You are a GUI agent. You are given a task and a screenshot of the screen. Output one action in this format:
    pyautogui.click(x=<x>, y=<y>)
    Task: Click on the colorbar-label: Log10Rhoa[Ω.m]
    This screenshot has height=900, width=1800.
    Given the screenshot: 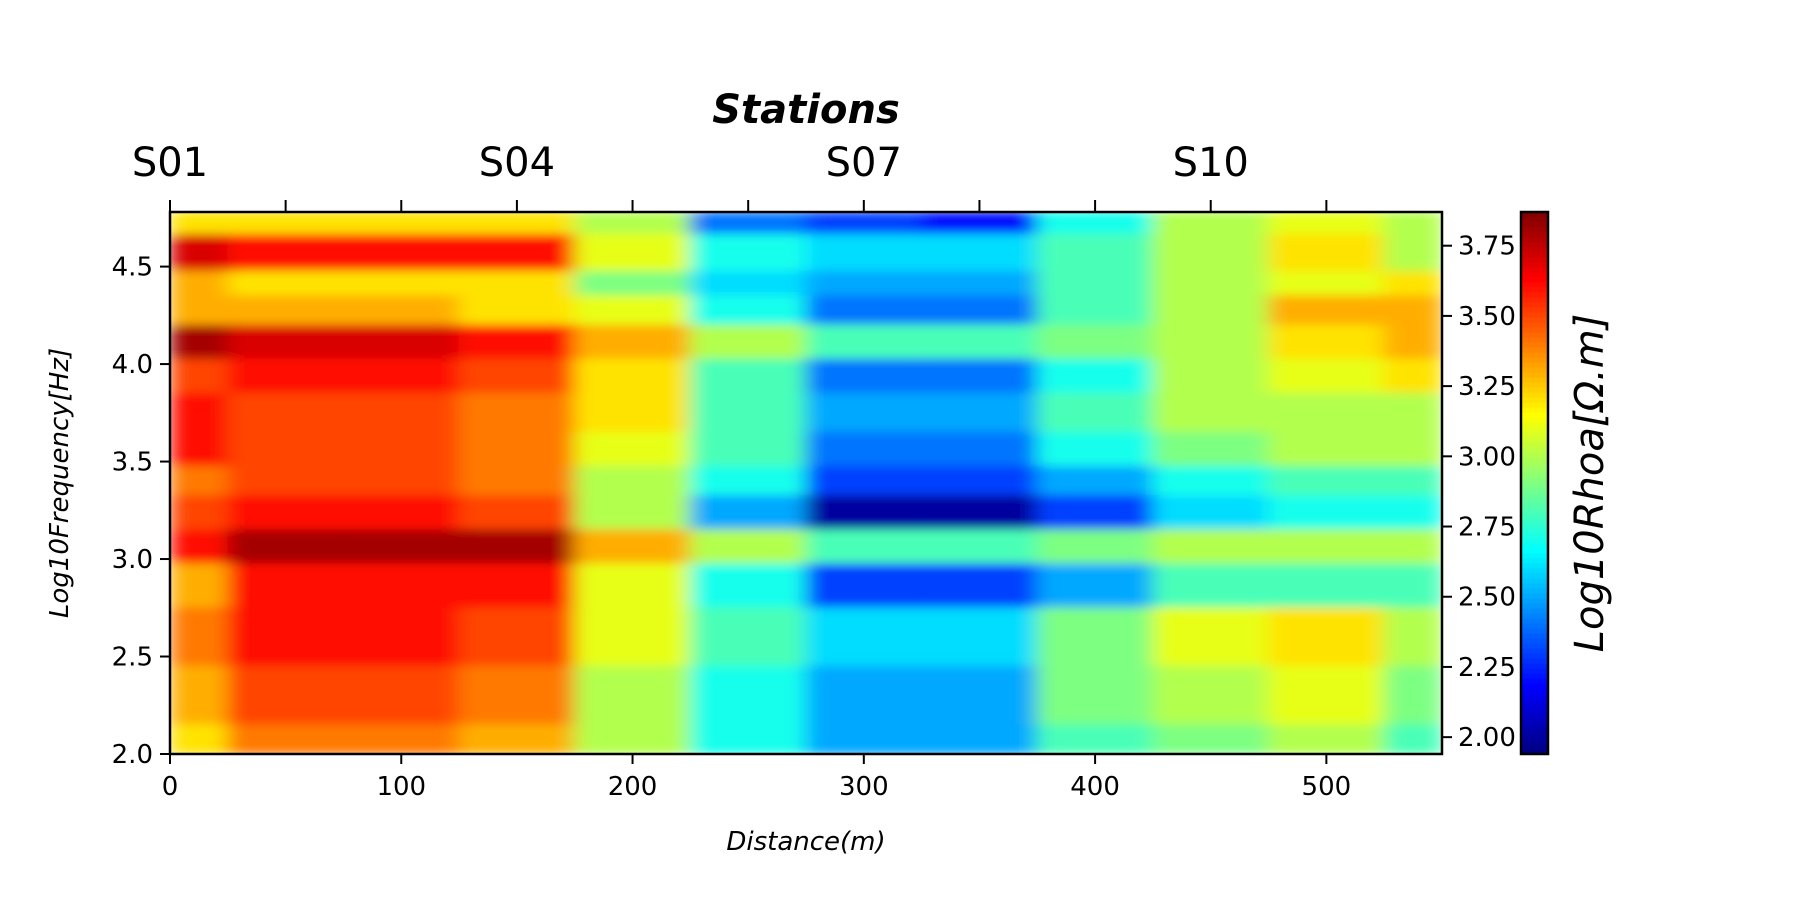 What is the action you would take?
    pyautogui.click(x=1590, y=483)
    